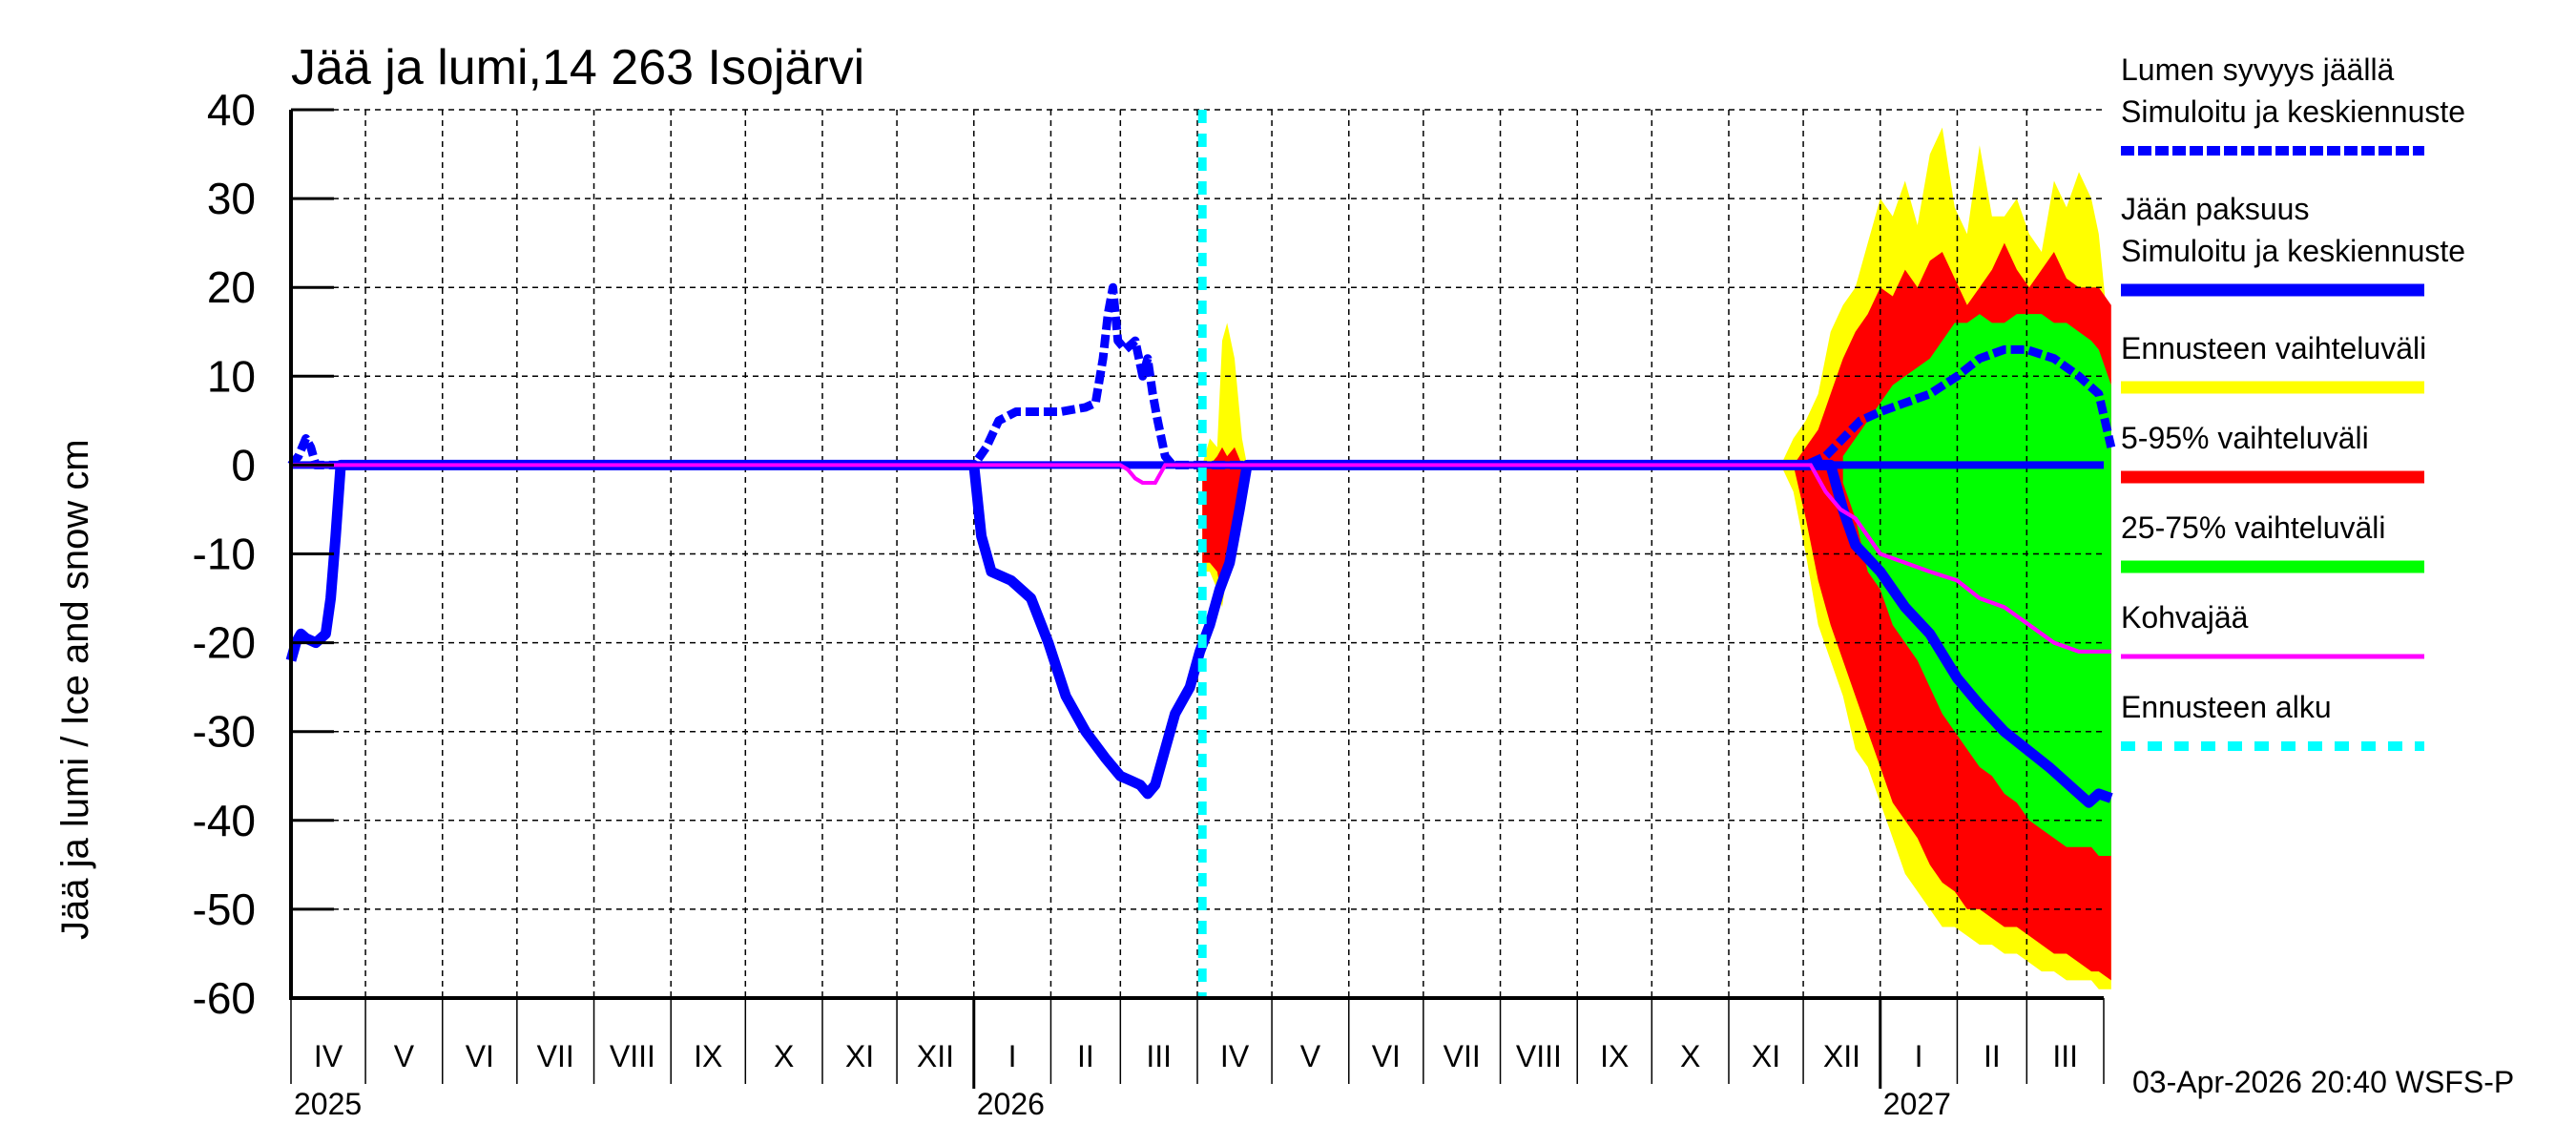  I want to click on legend-label: Lumen syvyys jäällä, so click(2258, 69).